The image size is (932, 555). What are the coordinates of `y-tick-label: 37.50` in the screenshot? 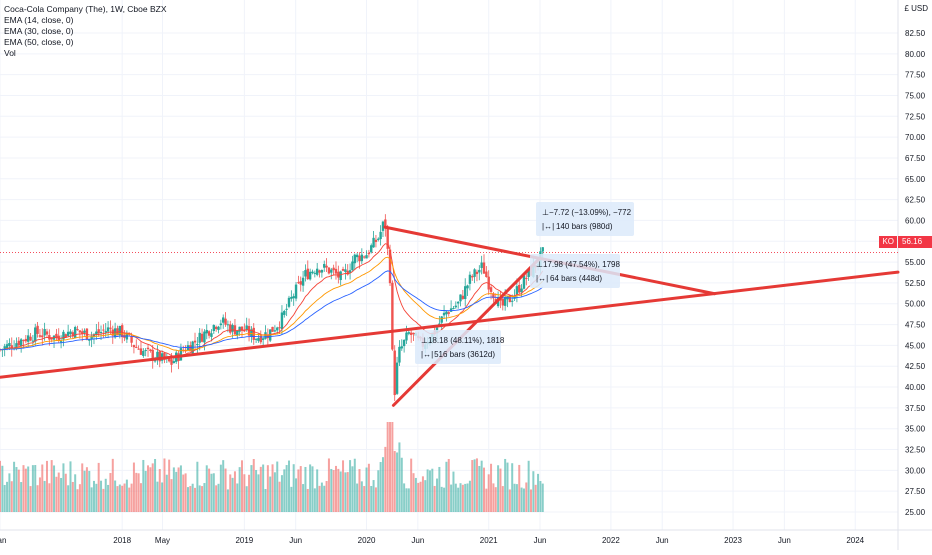 It's located at (915, 408).